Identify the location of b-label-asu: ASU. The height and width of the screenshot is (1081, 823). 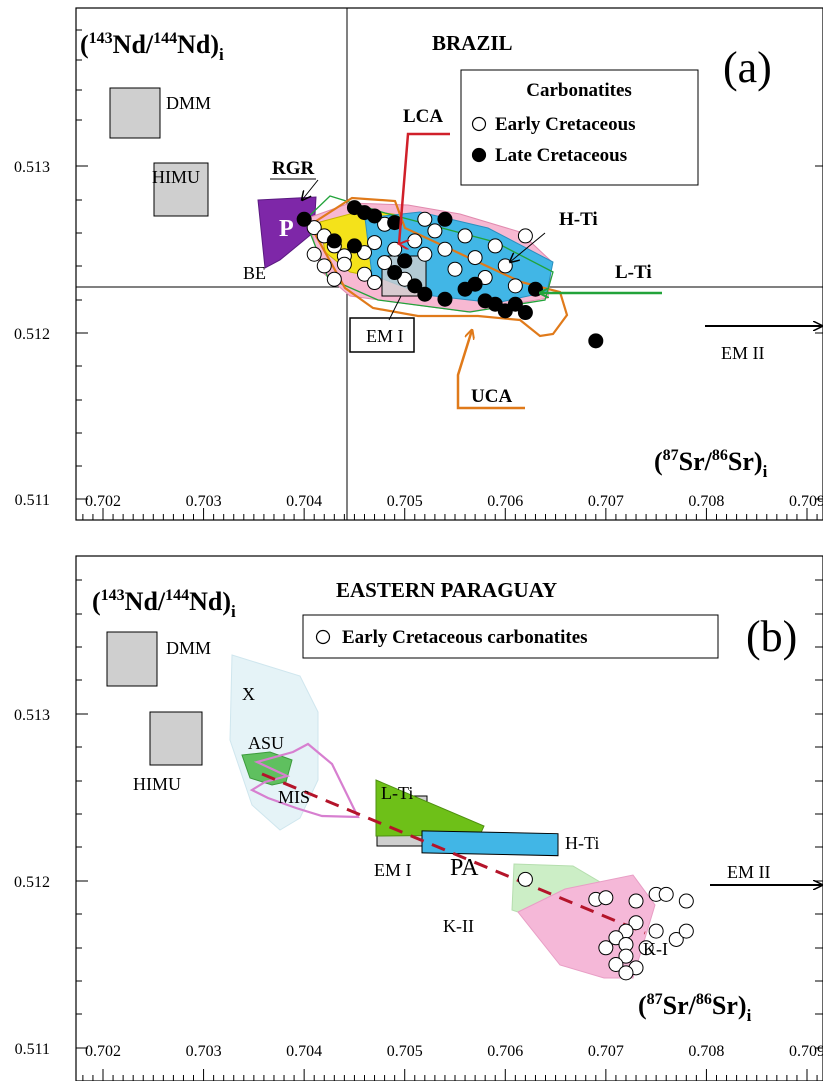
(266, 743).